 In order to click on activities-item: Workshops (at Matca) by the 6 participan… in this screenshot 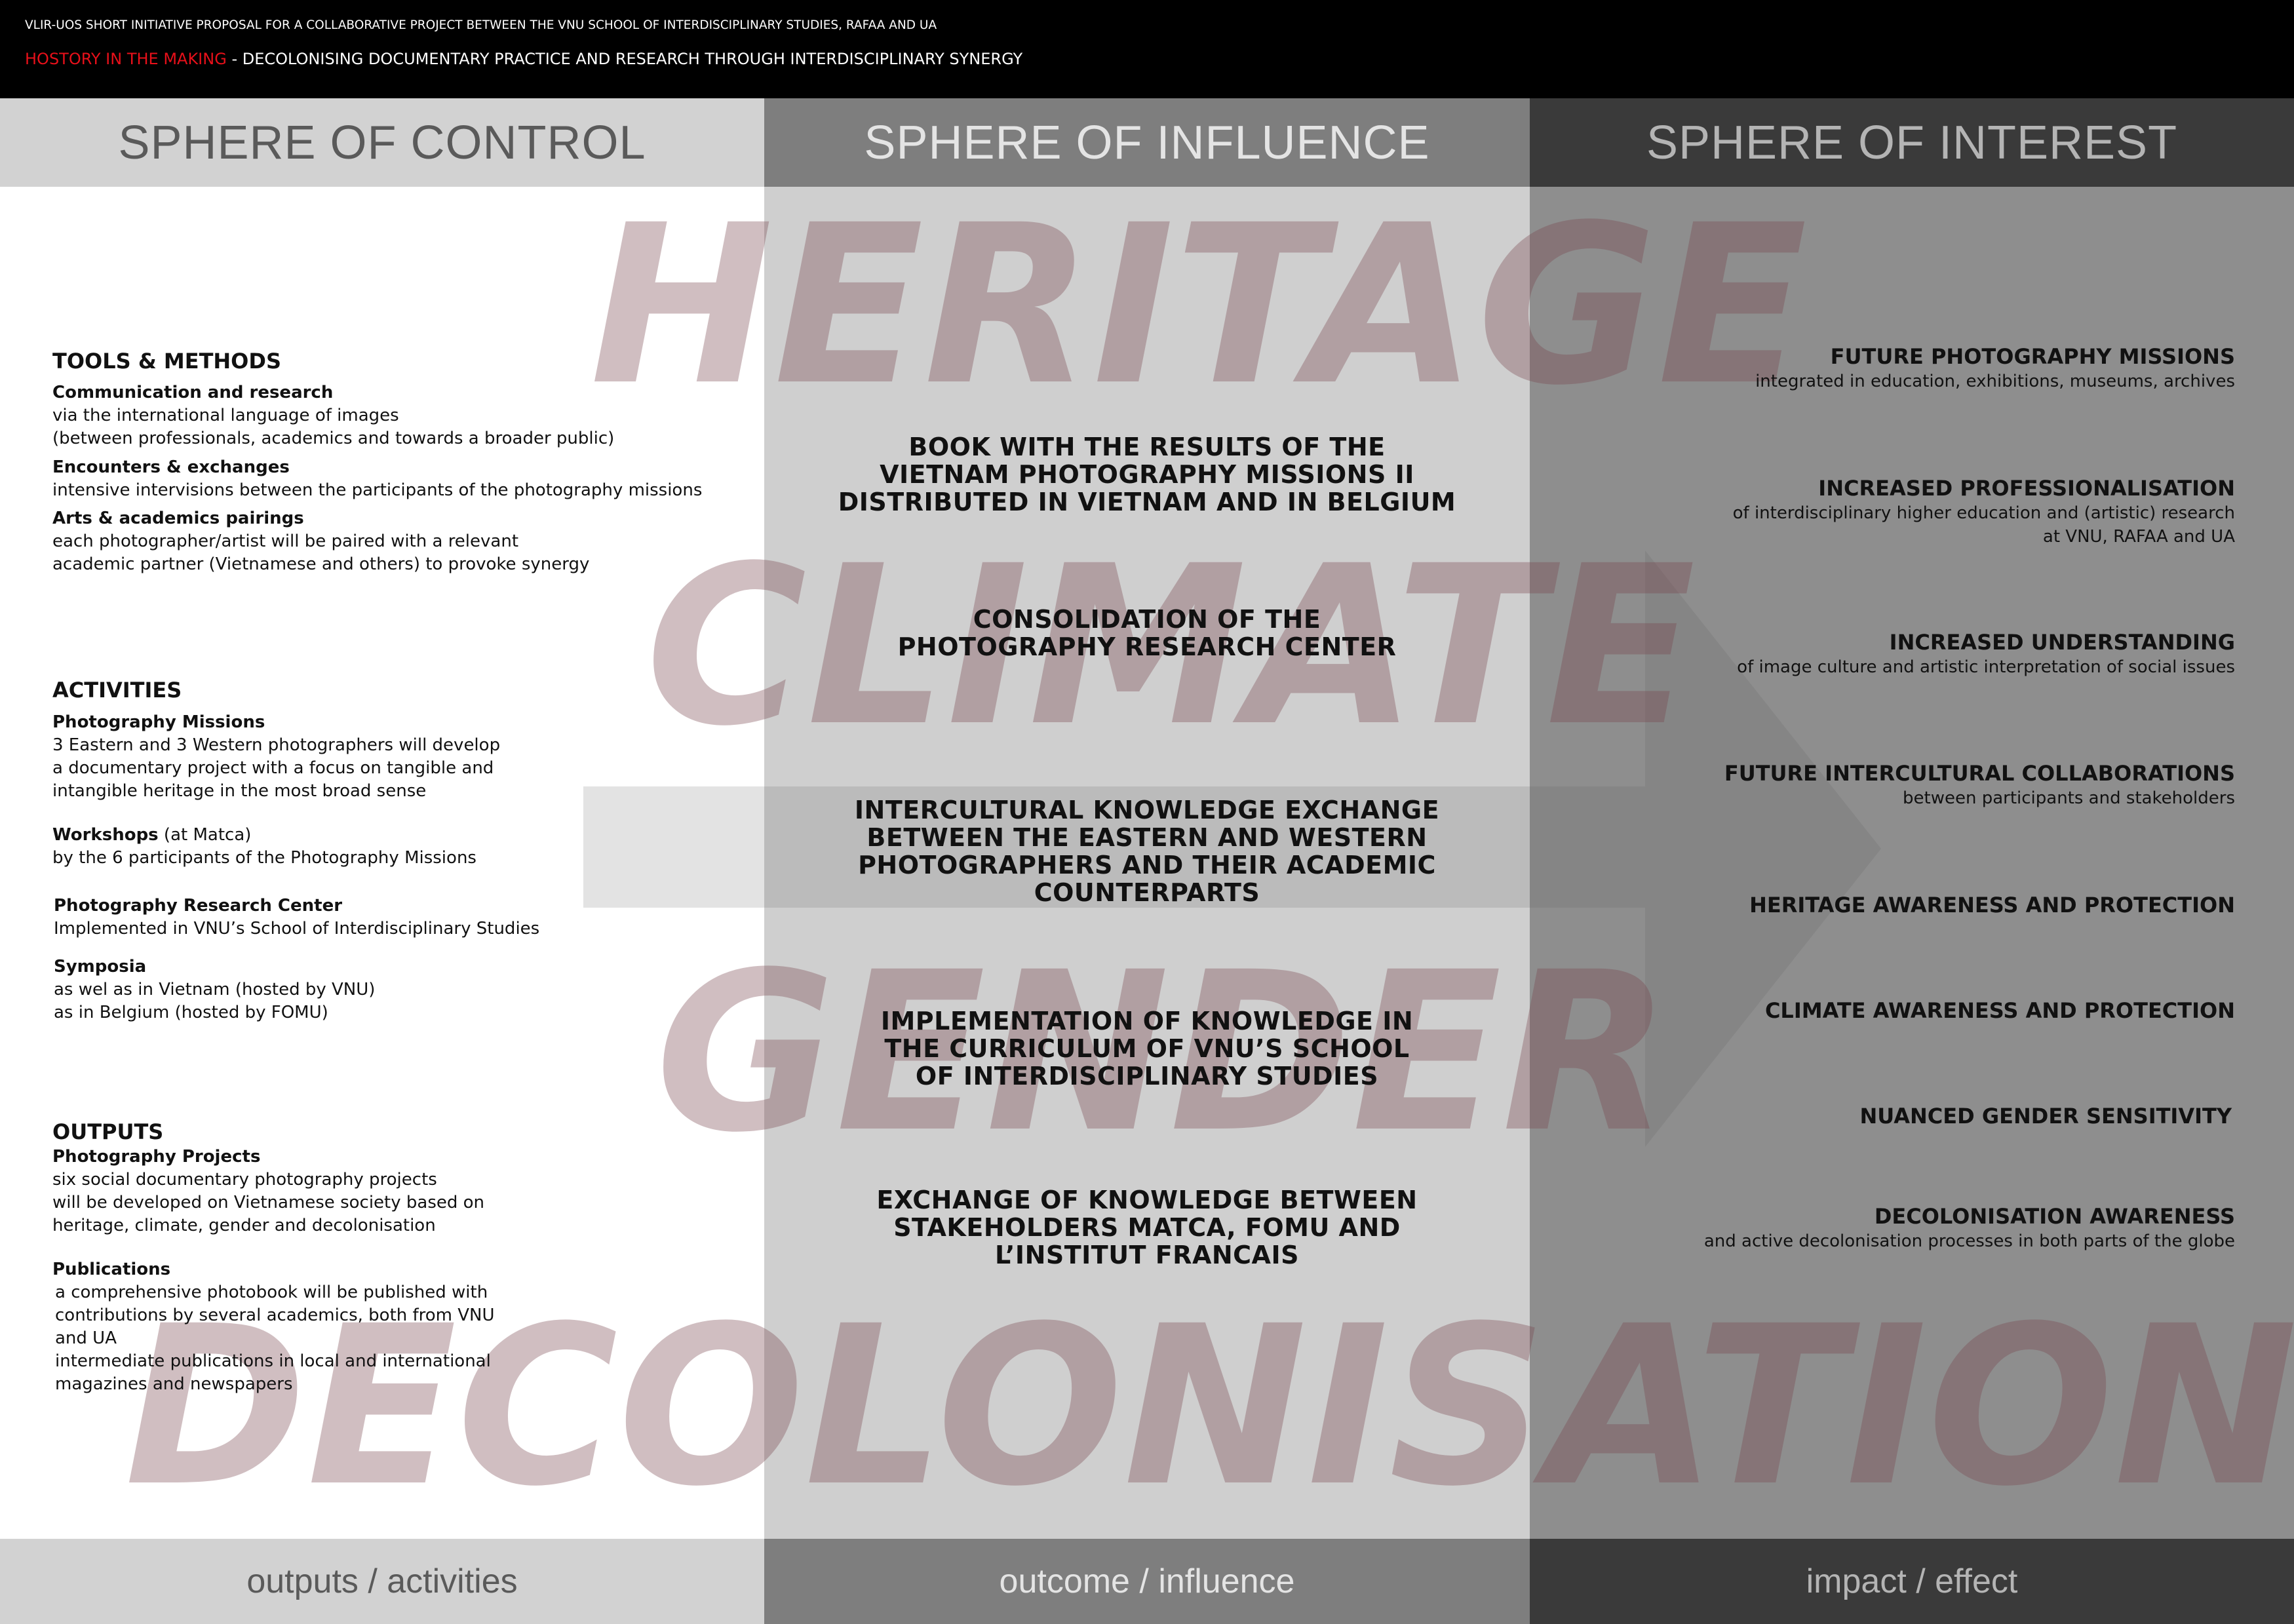, I will do `click(264, 847)`.